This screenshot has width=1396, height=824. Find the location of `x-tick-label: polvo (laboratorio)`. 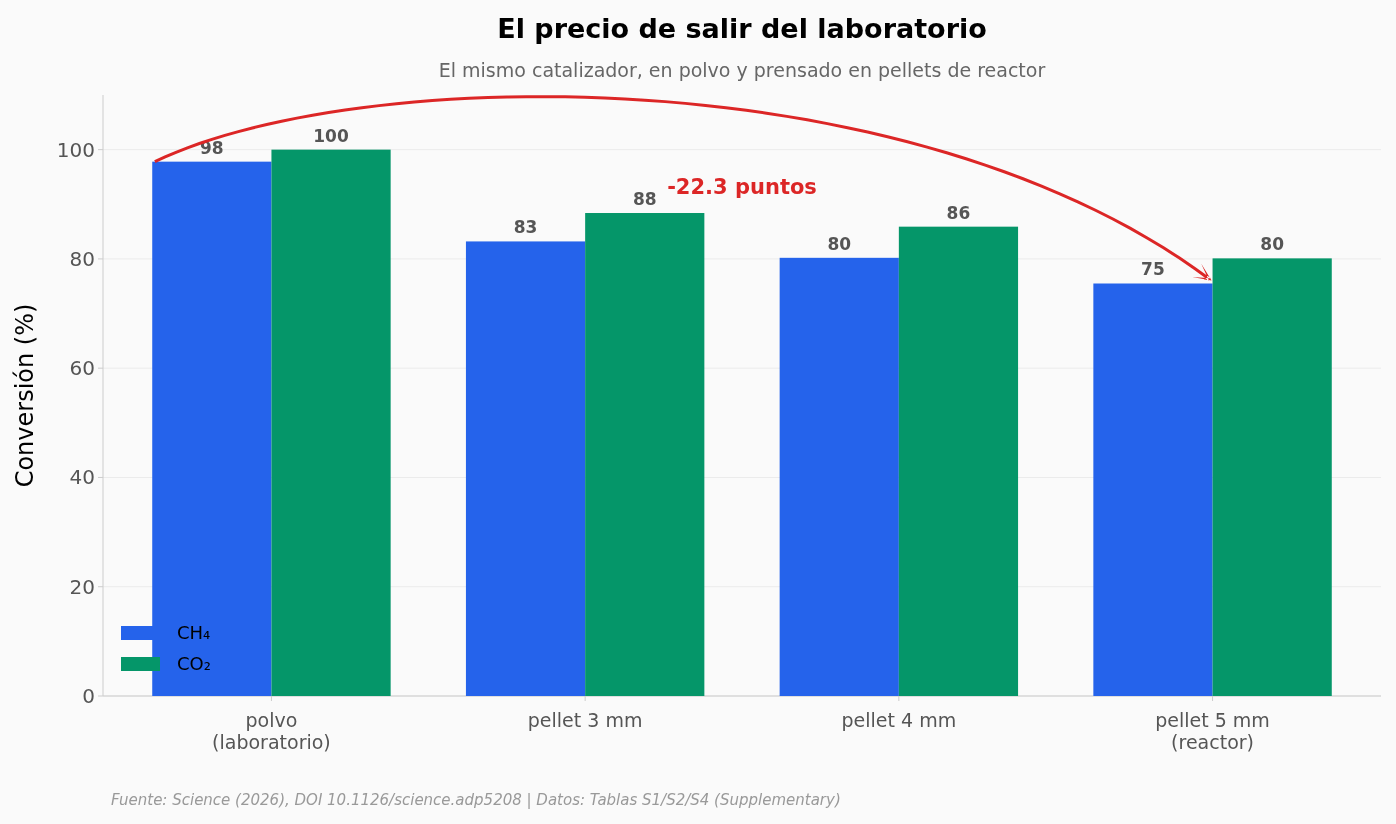

x-tick-label: polvo (laboratorio) is located at coordinates (271, 731).